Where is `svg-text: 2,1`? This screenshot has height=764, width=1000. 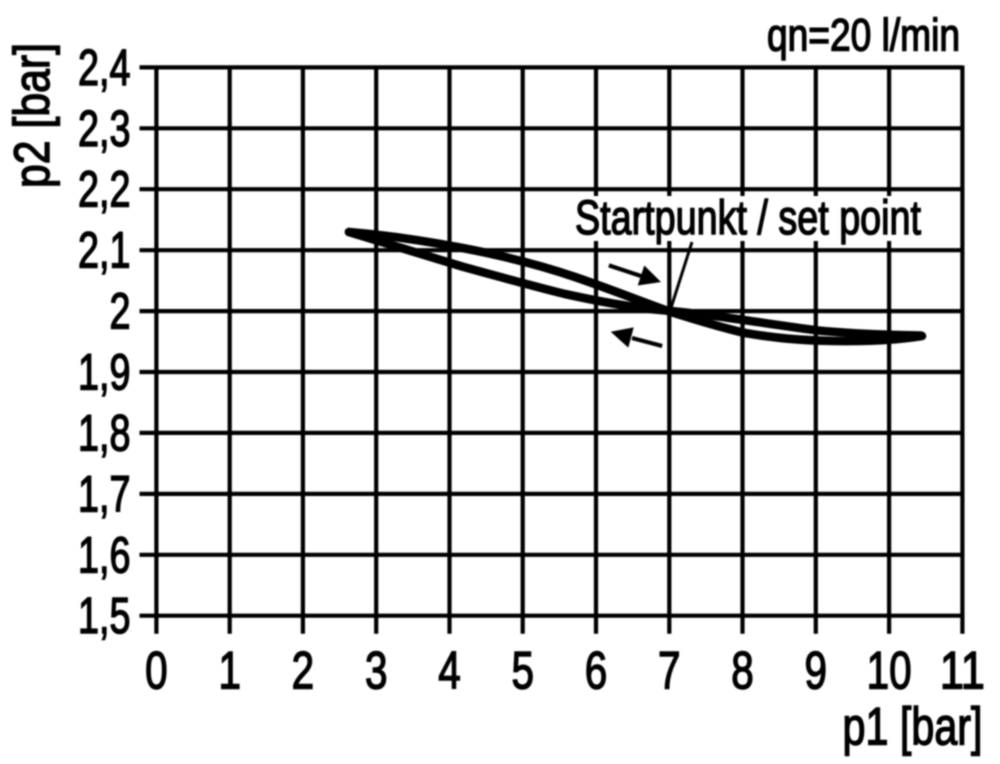
svg-text: 2,1 is located at coordinates (104, 250).